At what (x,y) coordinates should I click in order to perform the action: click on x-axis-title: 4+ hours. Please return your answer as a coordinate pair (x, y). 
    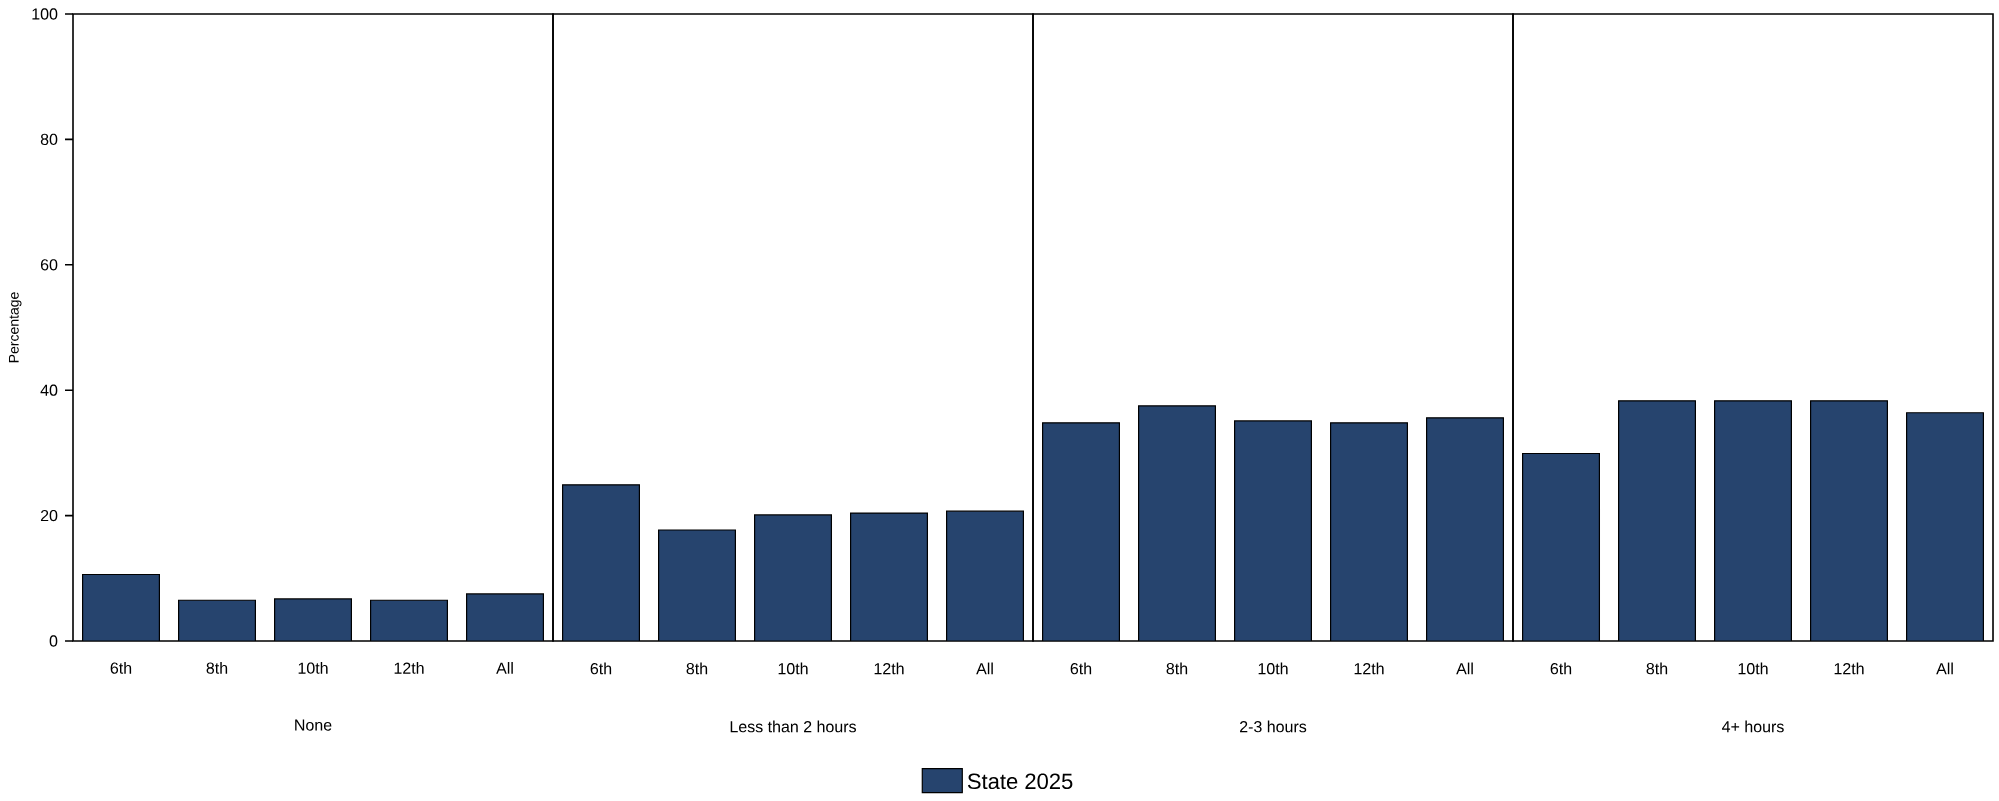
    Looking at the image, I should click on (1753, 726).